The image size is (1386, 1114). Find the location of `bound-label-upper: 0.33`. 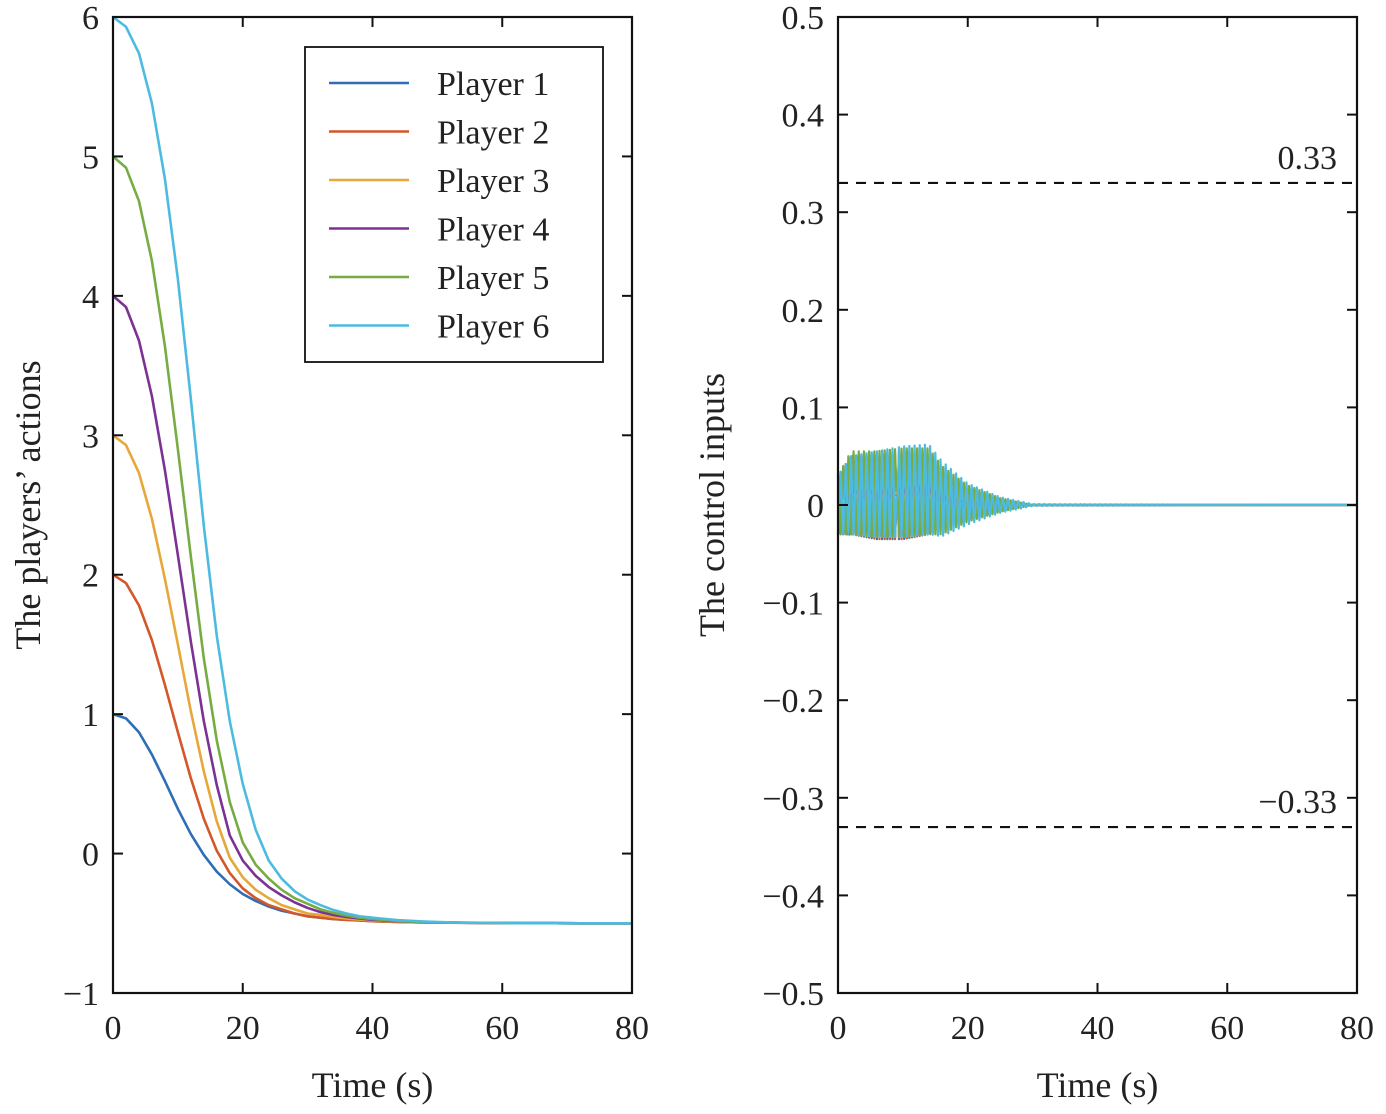

bound-label-upper: 0.33 is located at coordinates (1308, 158).